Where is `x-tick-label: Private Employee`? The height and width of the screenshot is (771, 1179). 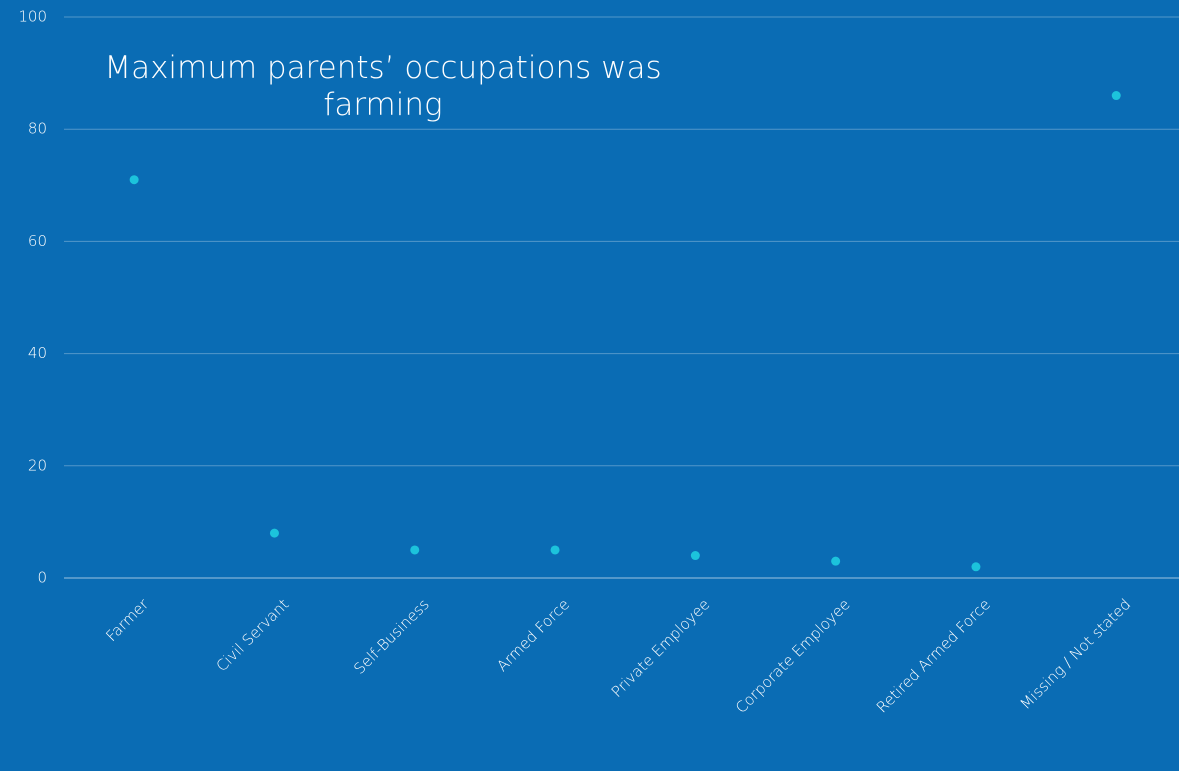 x-tick-label: Private Employee is located at coordinates (661, 648).